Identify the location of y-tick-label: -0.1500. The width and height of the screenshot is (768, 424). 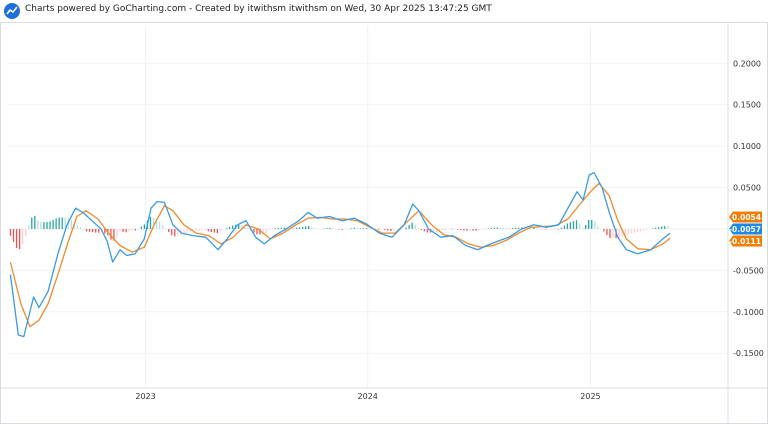
(748, 353).